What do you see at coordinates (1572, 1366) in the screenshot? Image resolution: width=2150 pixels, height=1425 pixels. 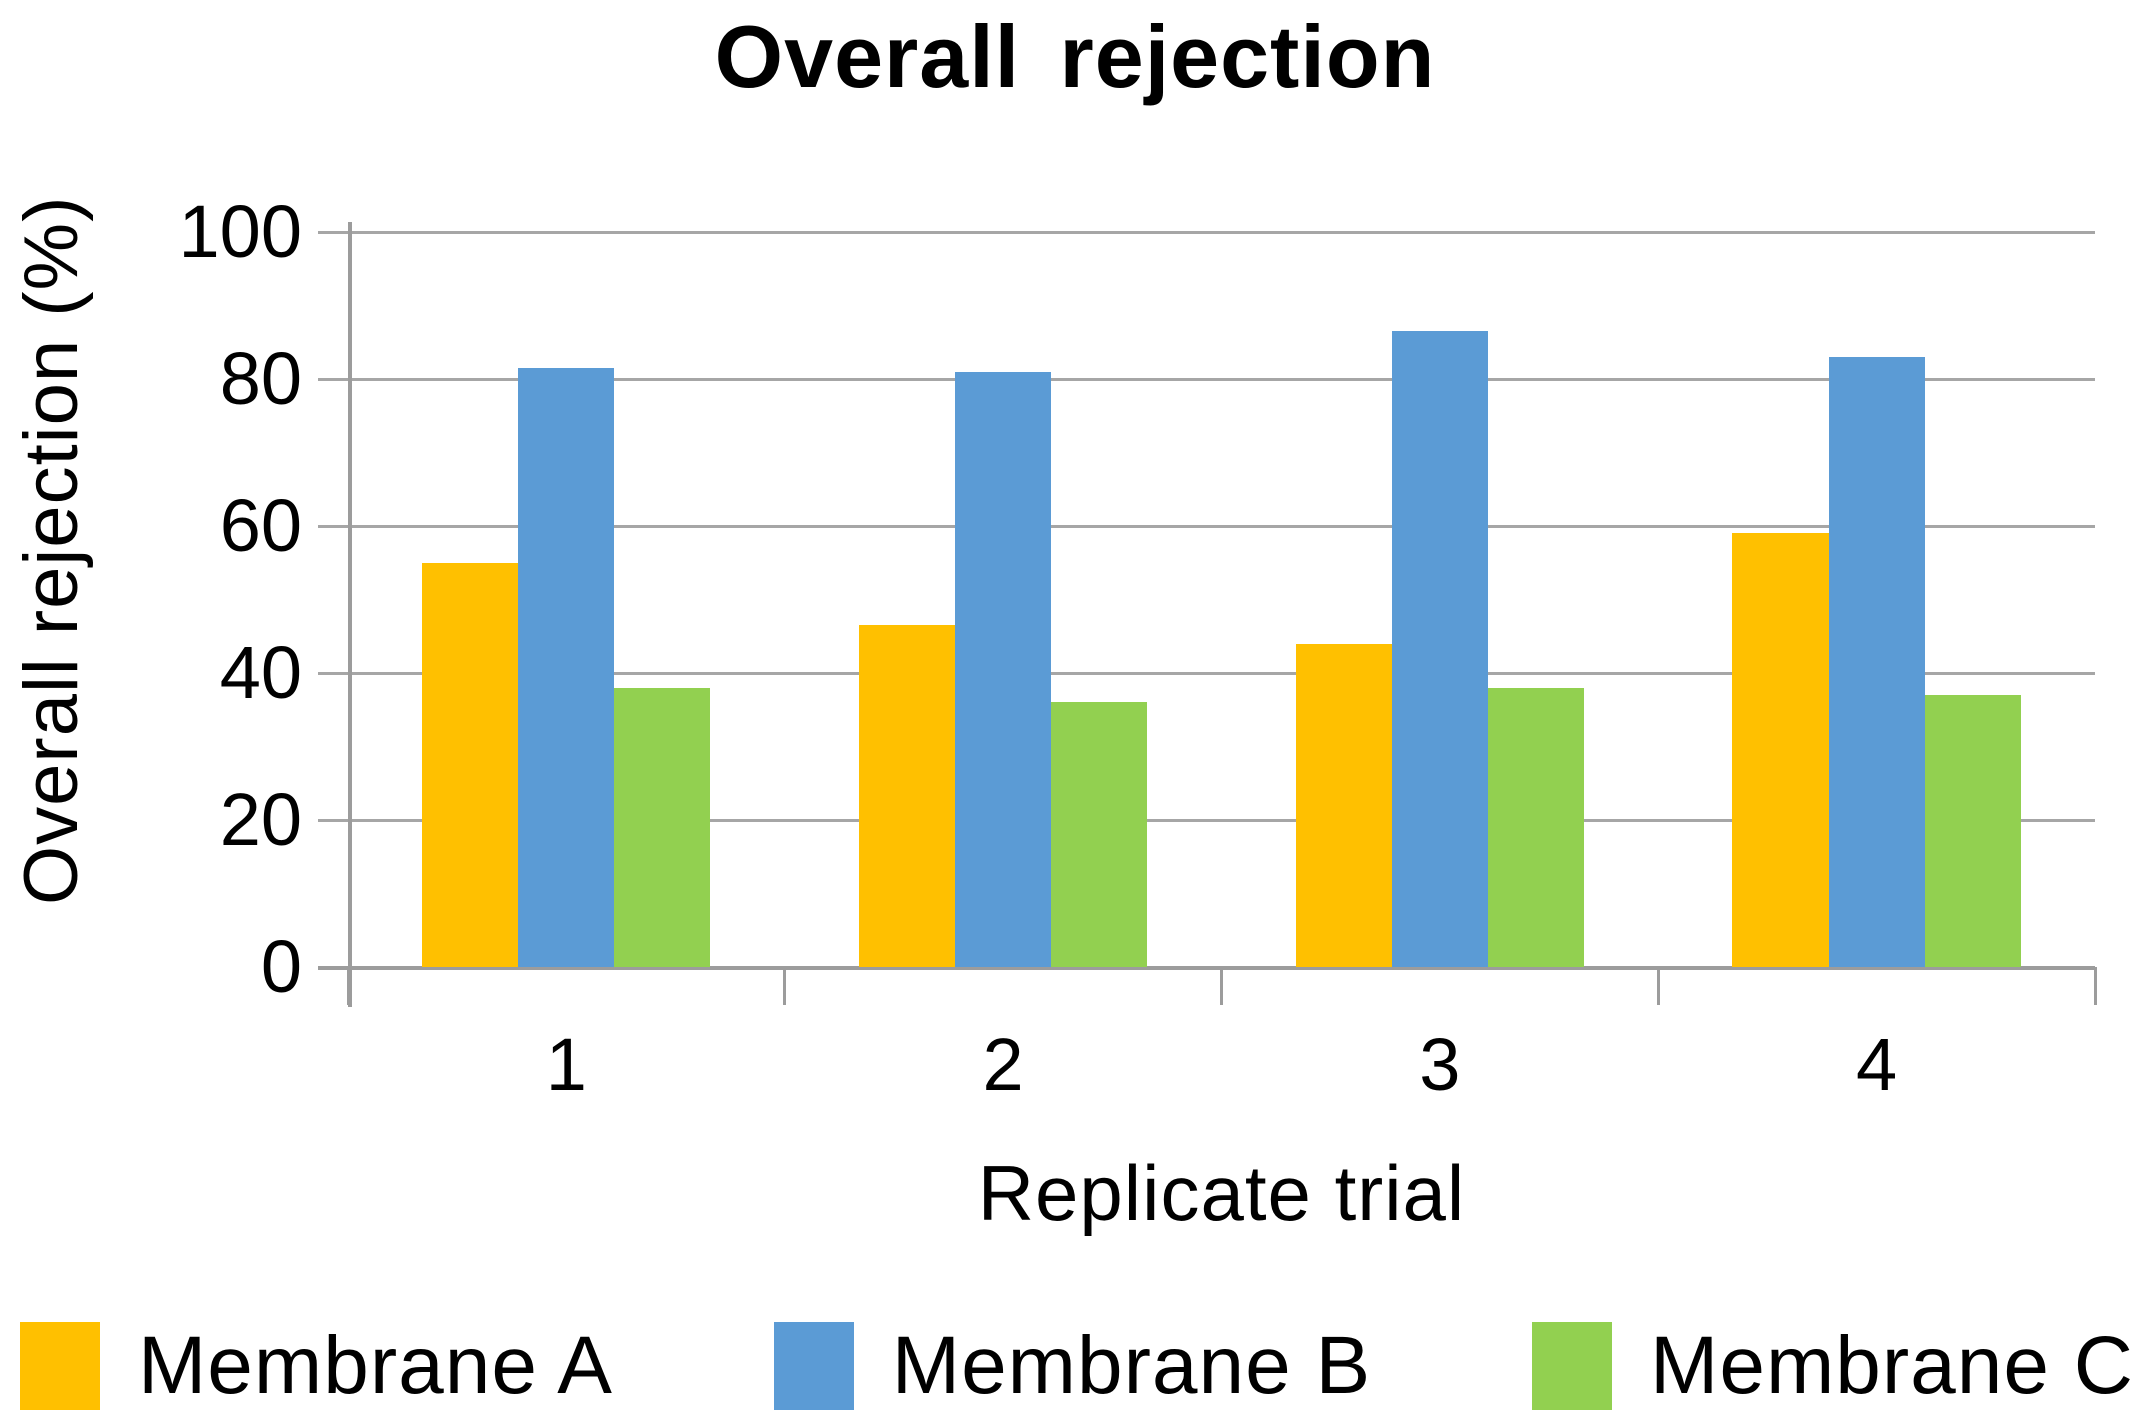 I see `legend-swatch-membrane-c` at bounding box center [1572, 1366].